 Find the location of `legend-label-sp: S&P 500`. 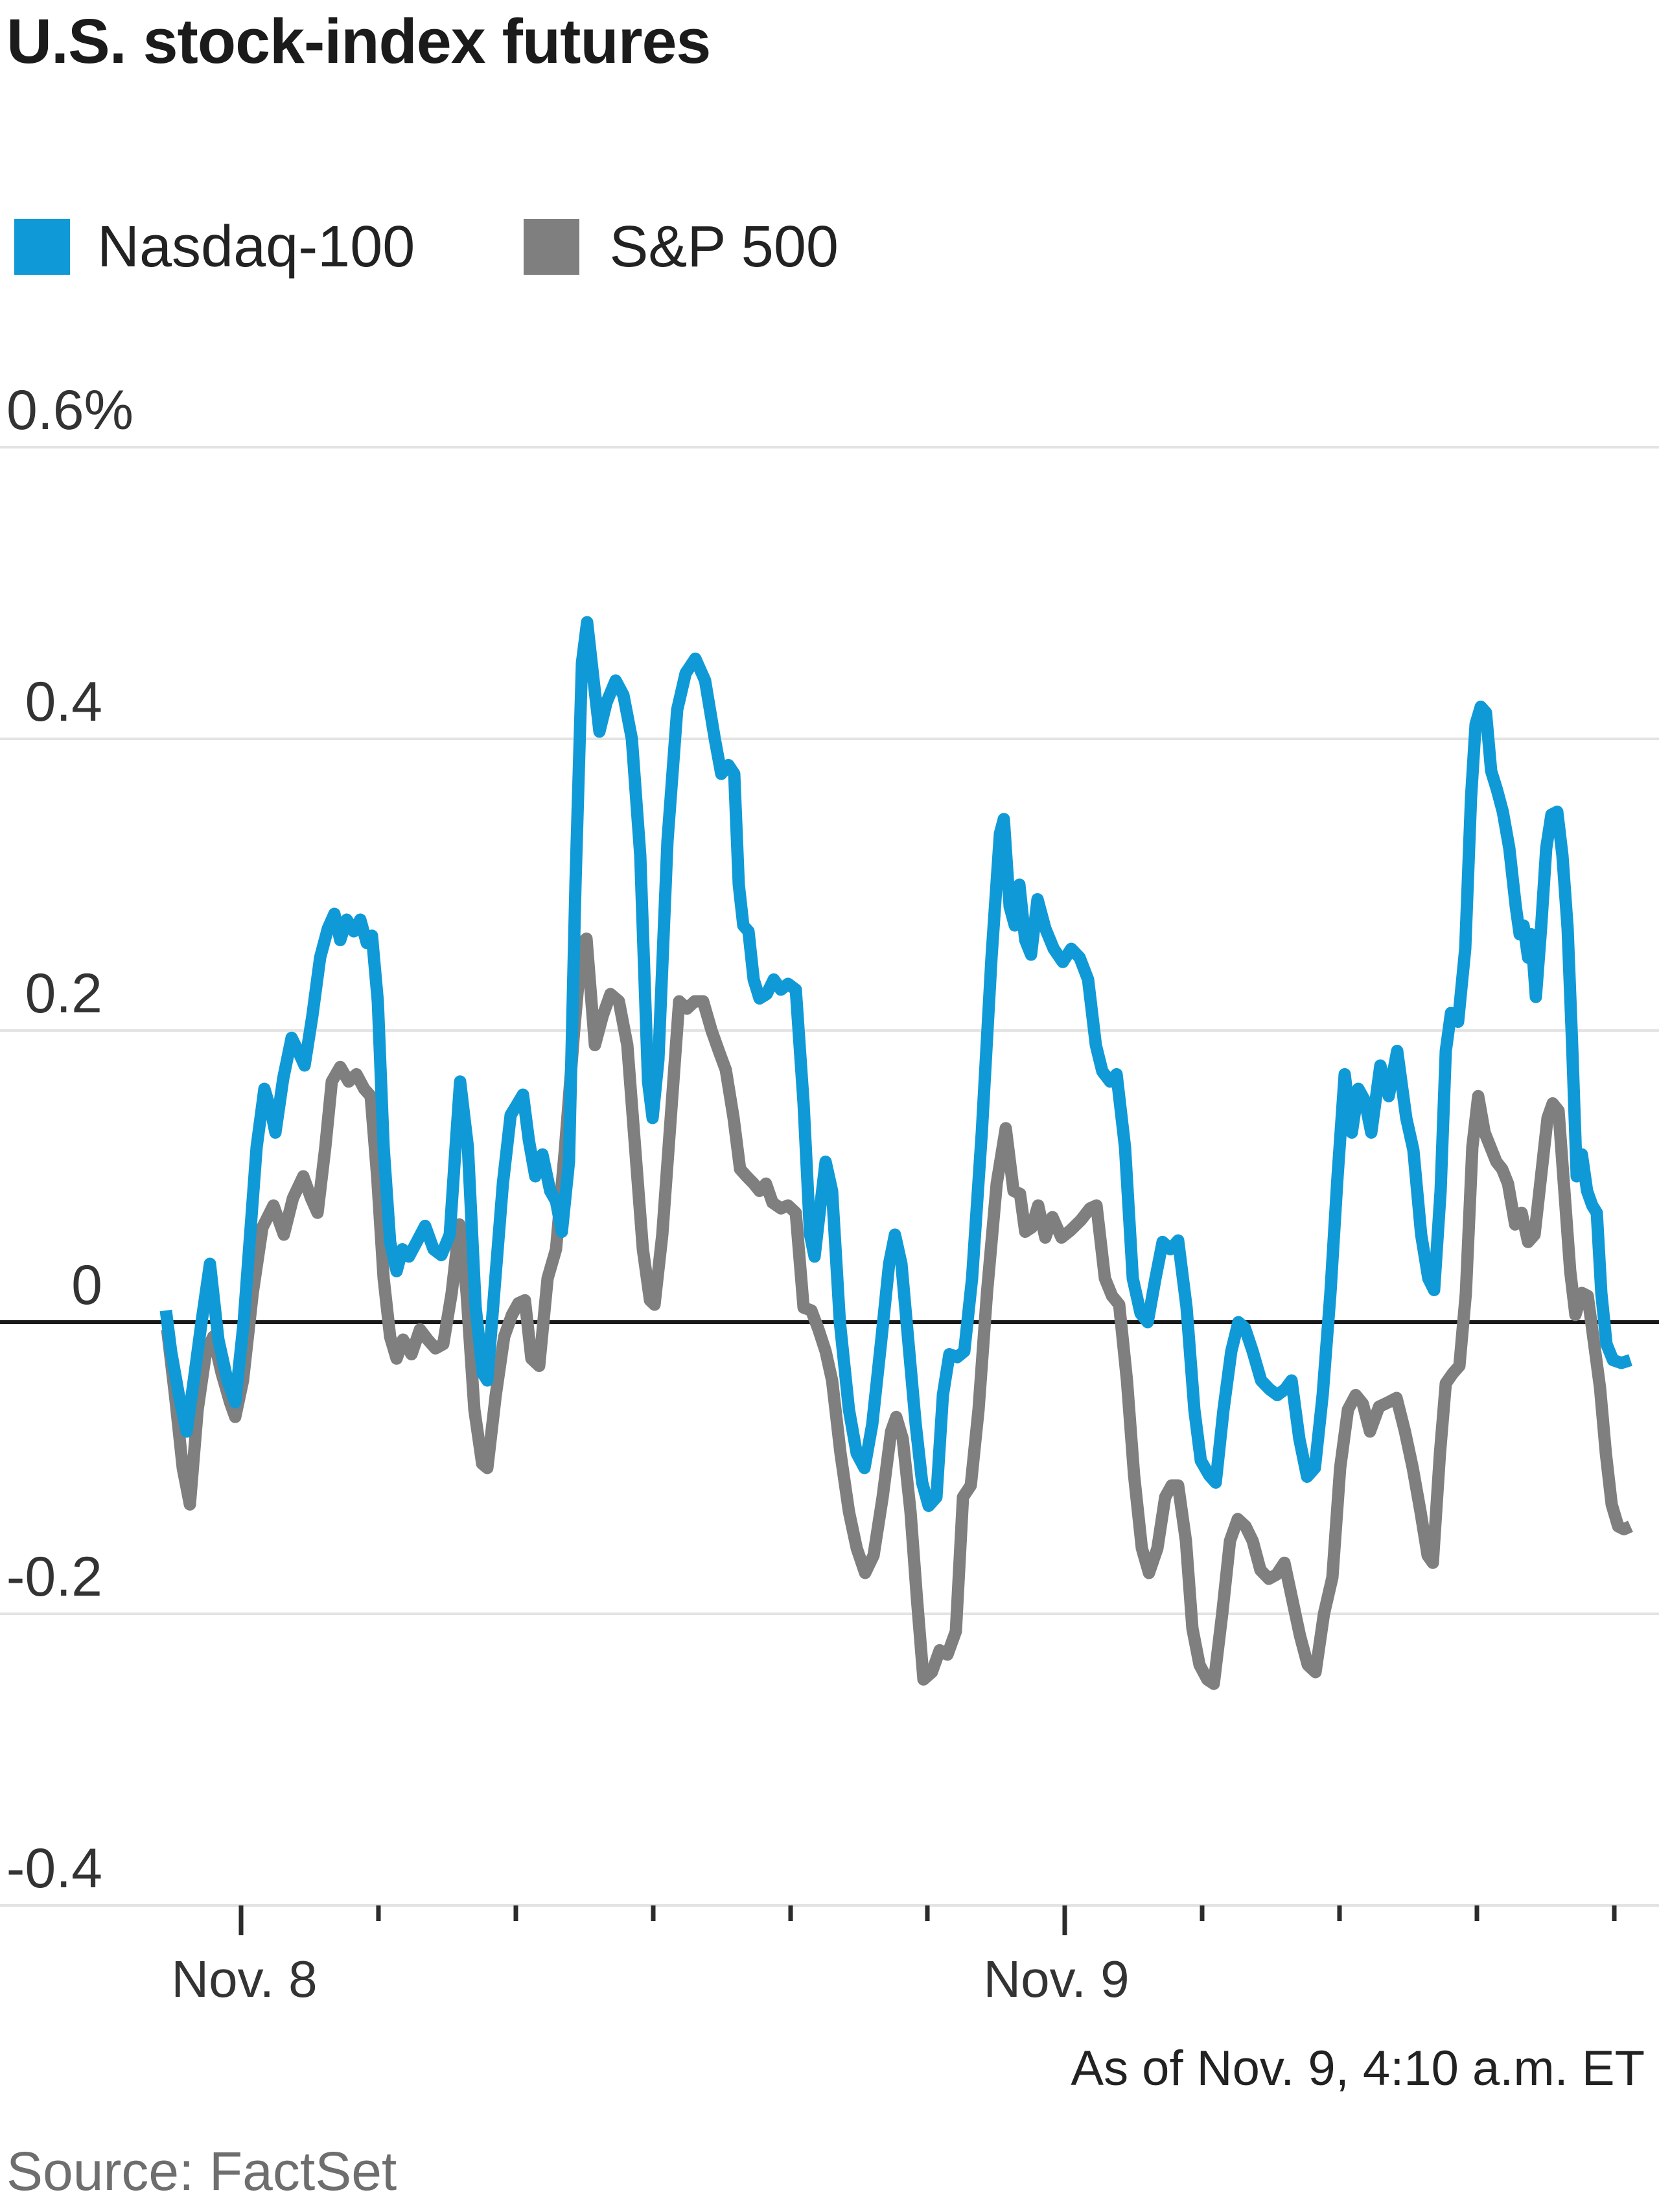

legend-label-sp: S&P 500 is located at coordinates (724, 247).